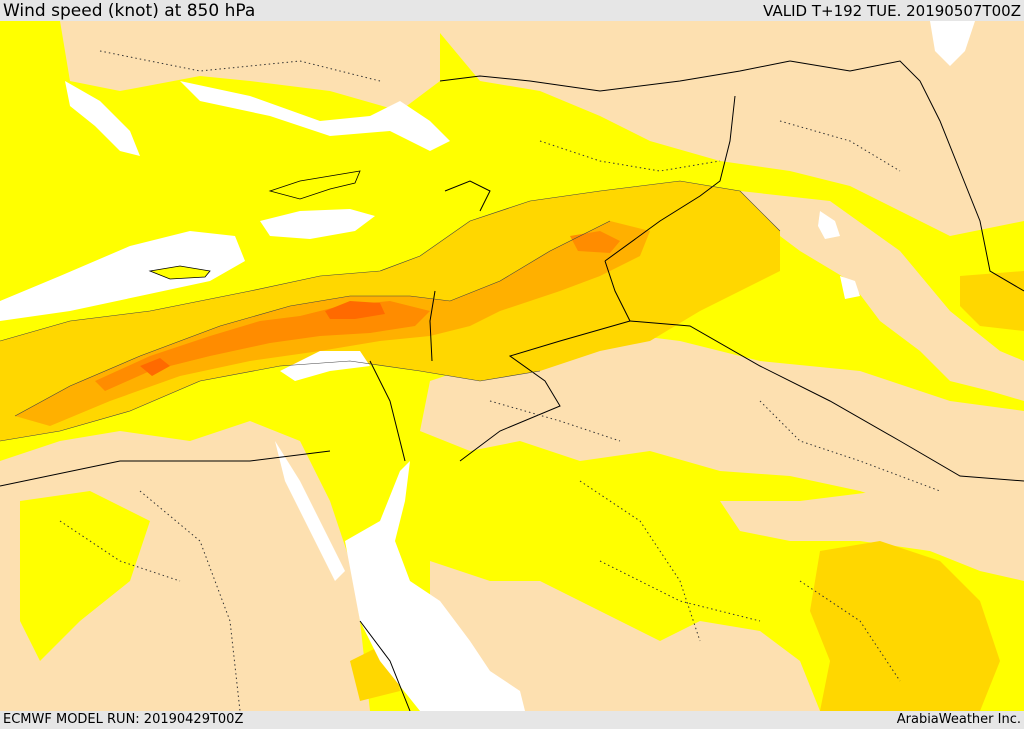  Describe the element at coordinates (355, 310) in the screenshot. I see `strongest-wind-core` at that location.